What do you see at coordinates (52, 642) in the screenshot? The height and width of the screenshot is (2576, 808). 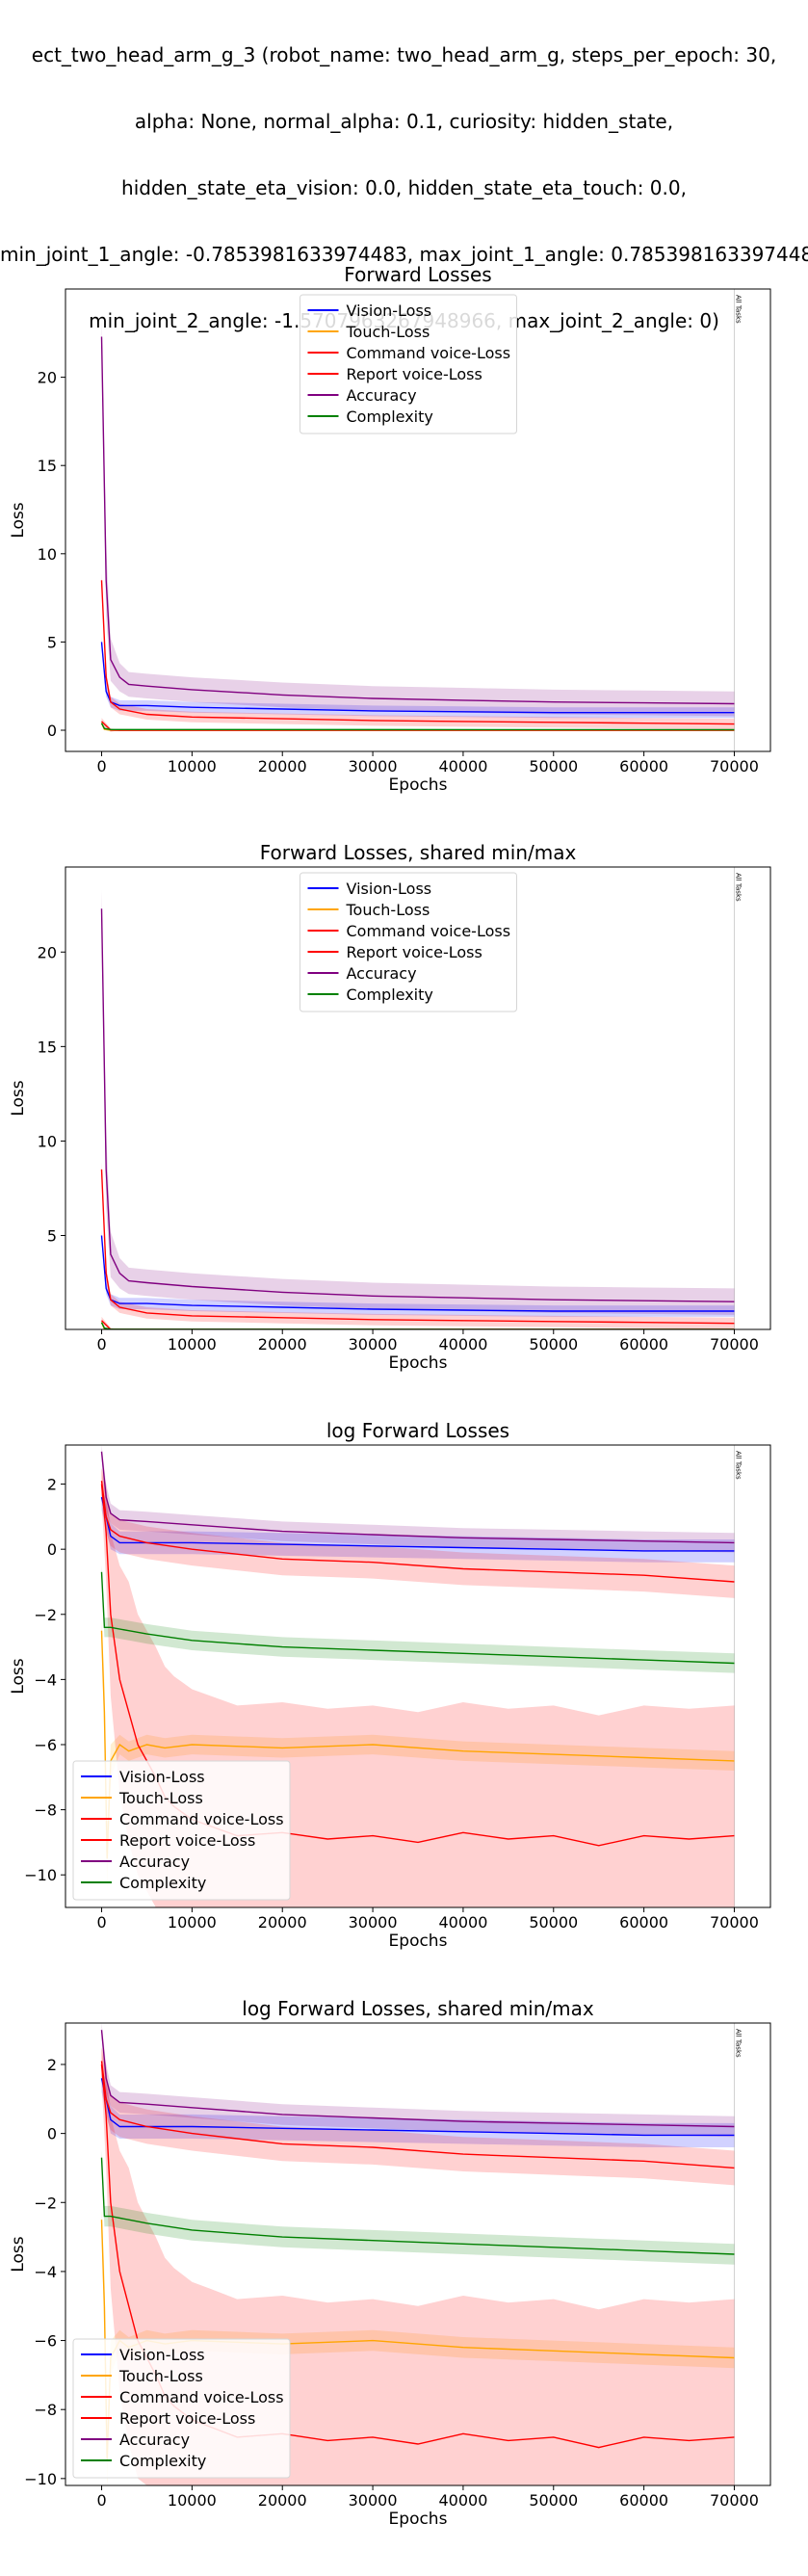 I see `y-tick-label: 5` at bounding box center [52, 642].